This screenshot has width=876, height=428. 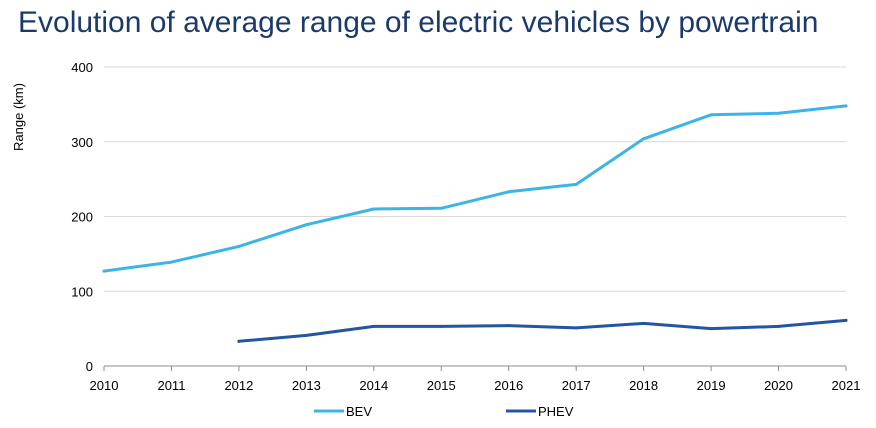 What do you see at coordinates (556, 411) in the screenshot?
I see `legend-label-phev: PHEV` at bounding box center [556, 411].